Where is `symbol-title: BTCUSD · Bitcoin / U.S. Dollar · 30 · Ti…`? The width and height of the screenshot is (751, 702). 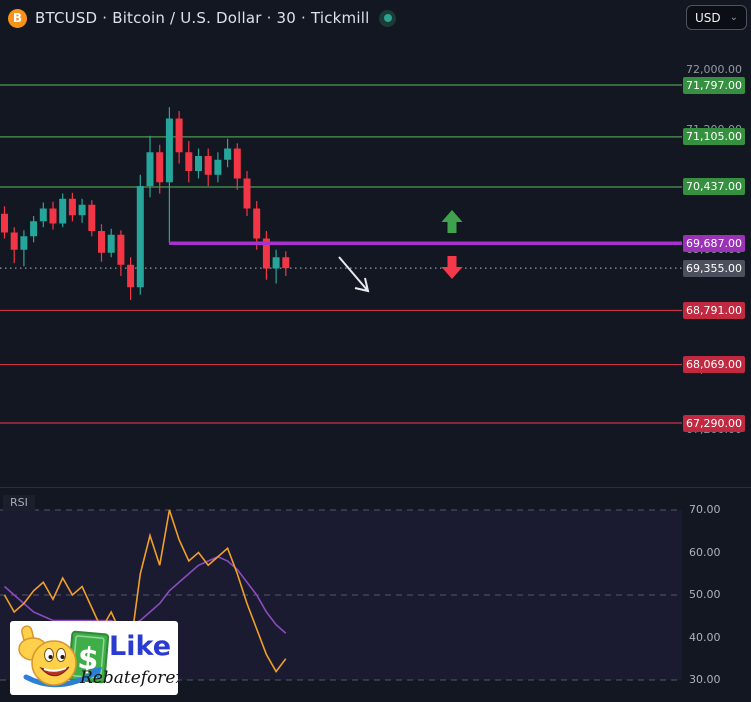 symbol-title: BTCUSD · Bitcoin / U.S. Dollar · 30 · Ti… is located at coordinates (202, 18).